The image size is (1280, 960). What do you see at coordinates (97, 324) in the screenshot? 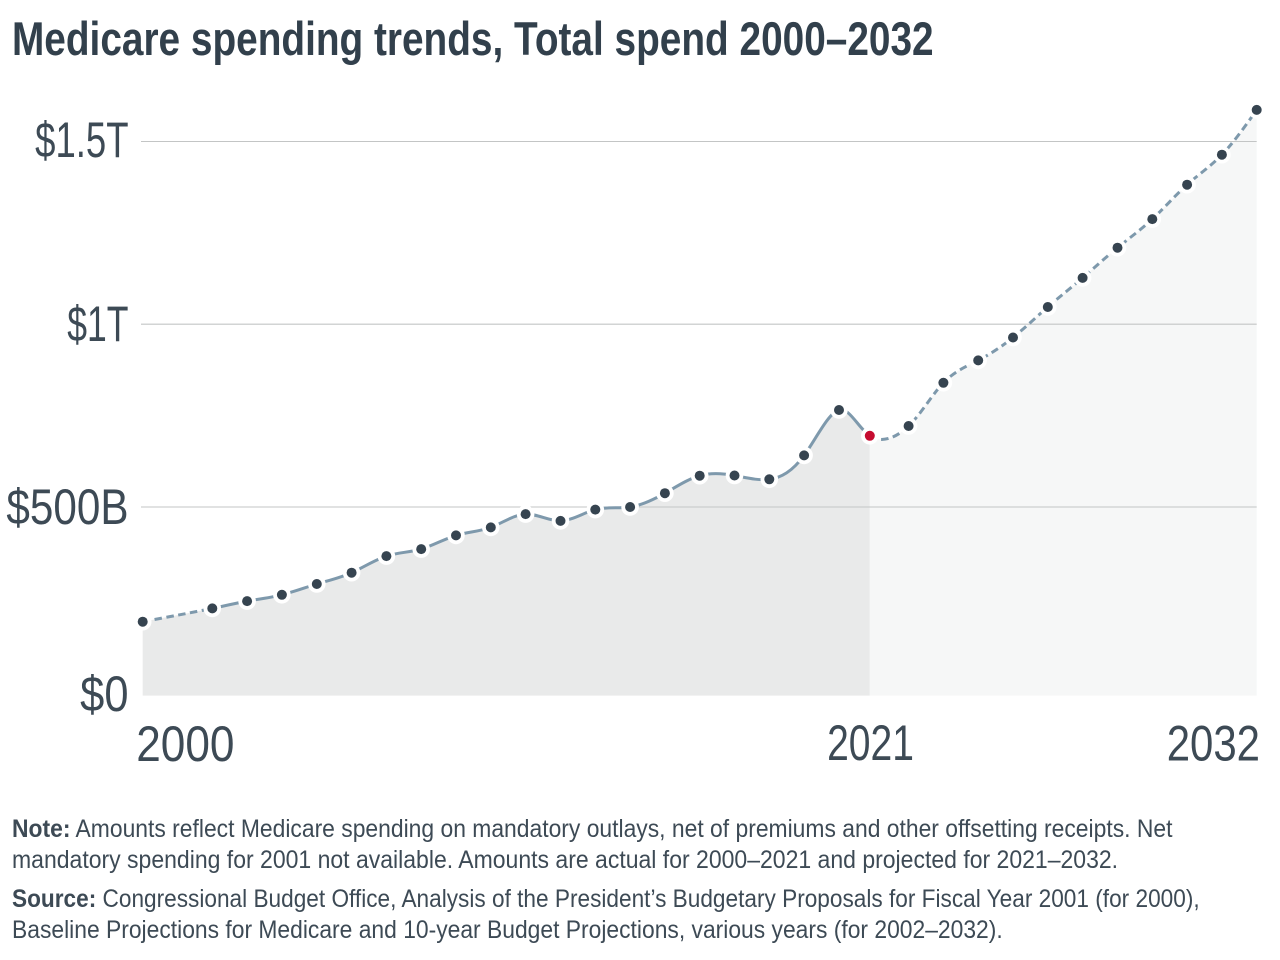
I see `svg-text: $1T` at bounding box center [97, 324].